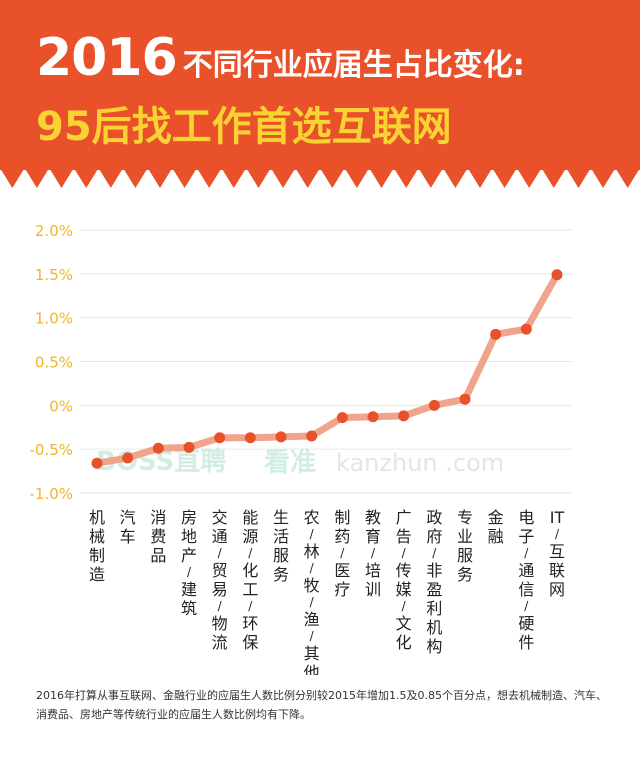  I want to click on x-tick-label: 广告/传媒/文化, so click(404, 580).